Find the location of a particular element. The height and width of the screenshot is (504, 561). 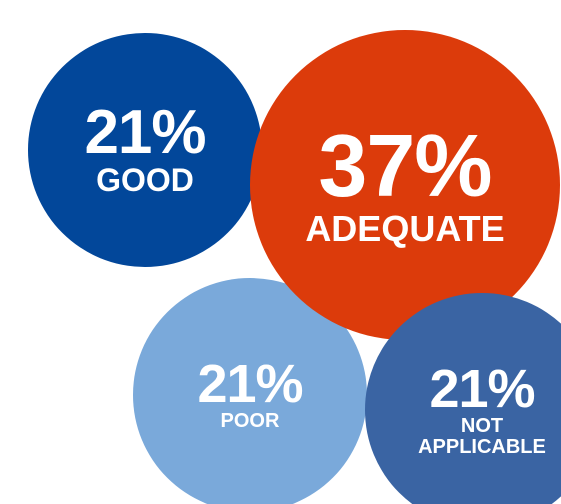

category-label: NOT APPLICABLE is located at coordinates (482, 436).